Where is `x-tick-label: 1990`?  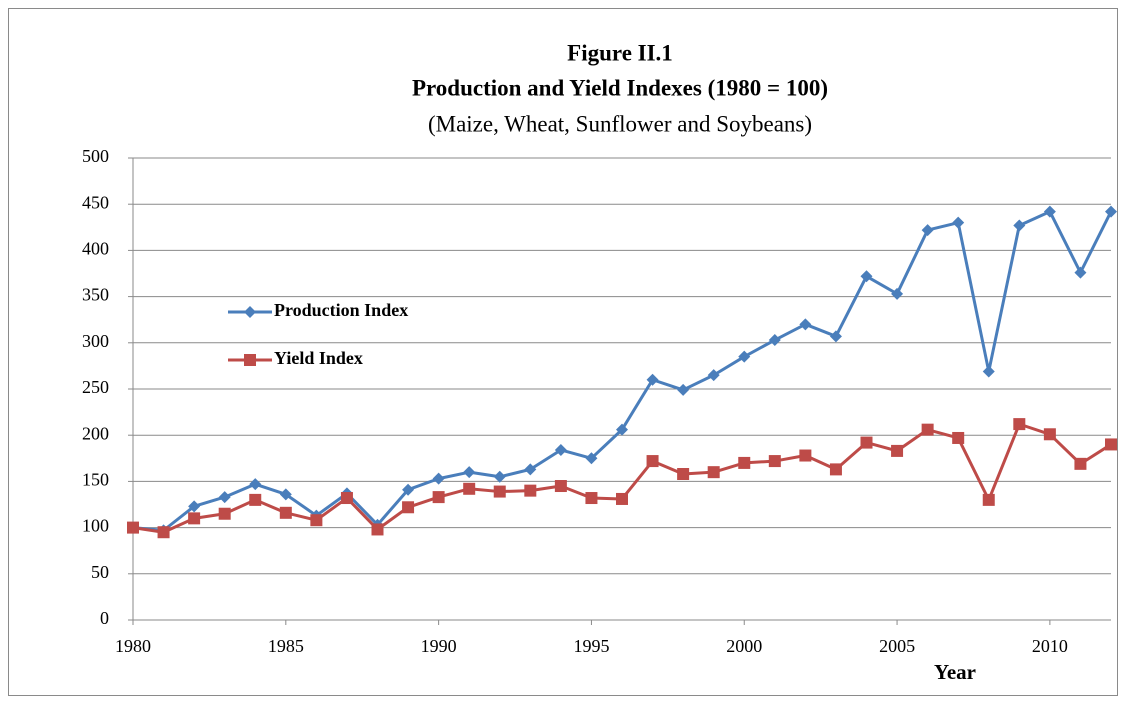
x-tick-label: 1990 is located at coordinates (439, 646).